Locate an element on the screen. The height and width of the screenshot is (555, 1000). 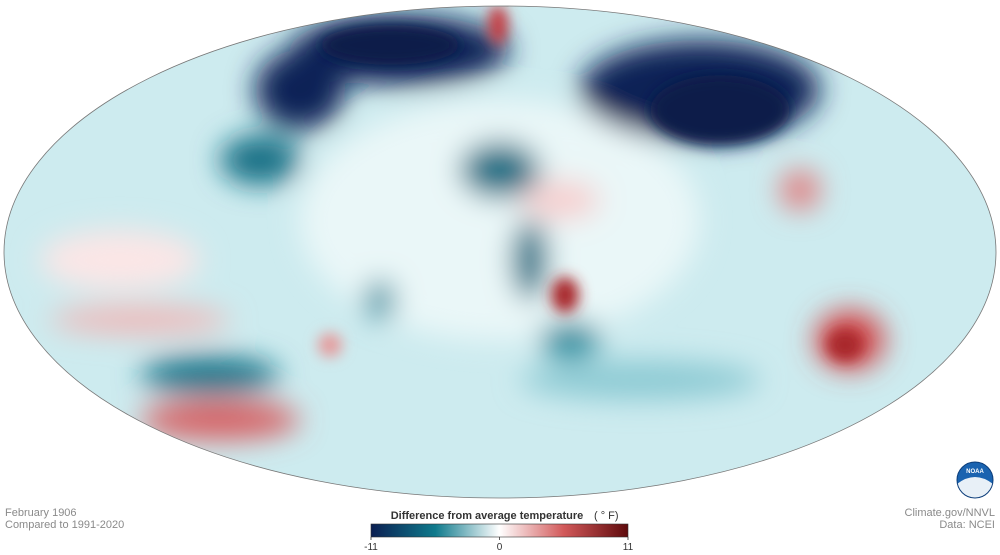
baseline: Compared to 1991-2020 is located at coordinates (64, 525).